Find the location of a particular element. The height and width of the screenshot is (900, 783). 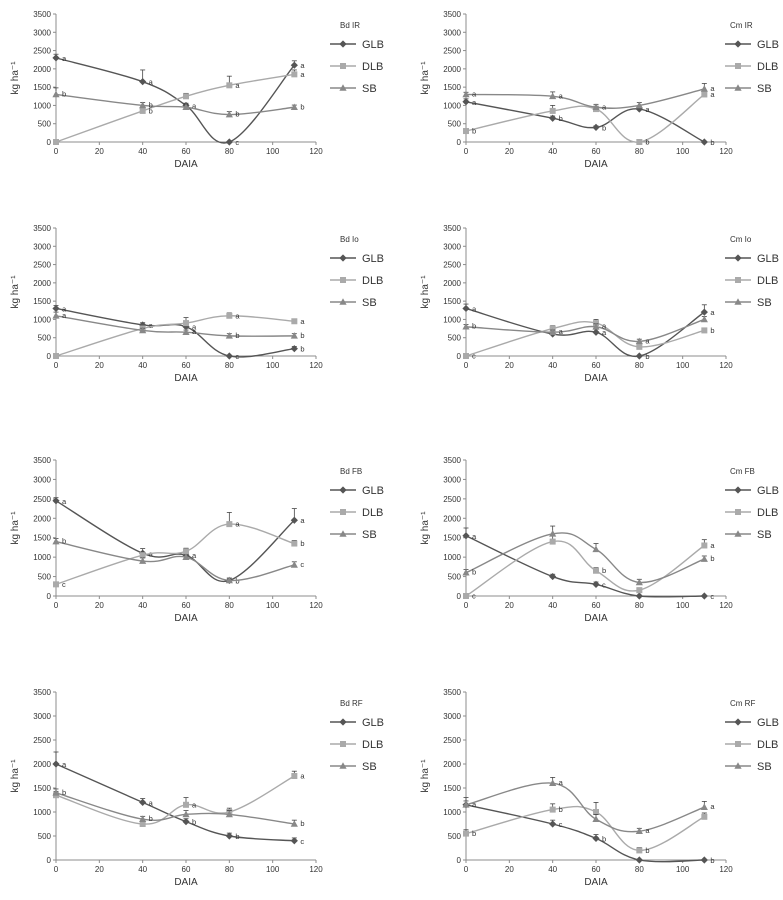

significance-label: c is located at coordinates (237, 356).